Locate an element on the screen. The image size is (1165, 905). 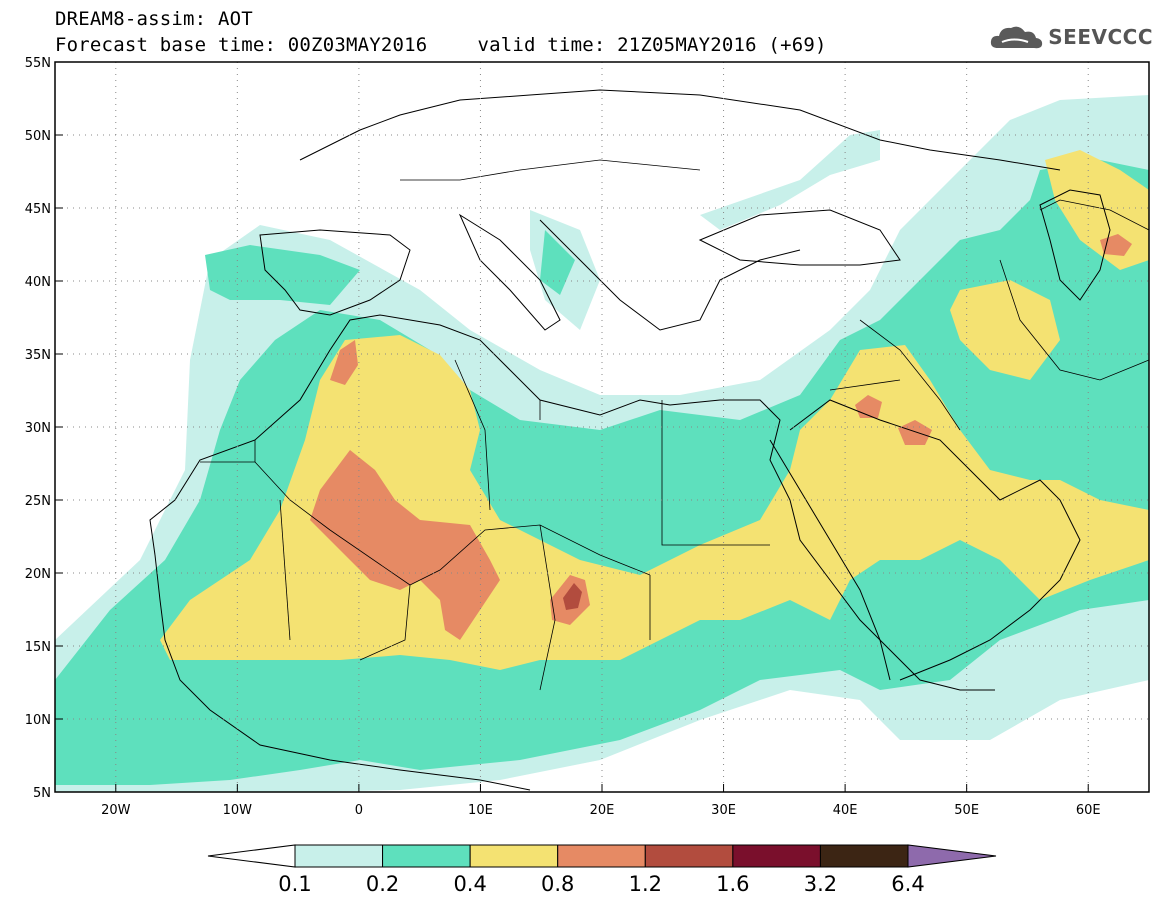
x-tick-label: 60E is located at coordinates (1088, 810).